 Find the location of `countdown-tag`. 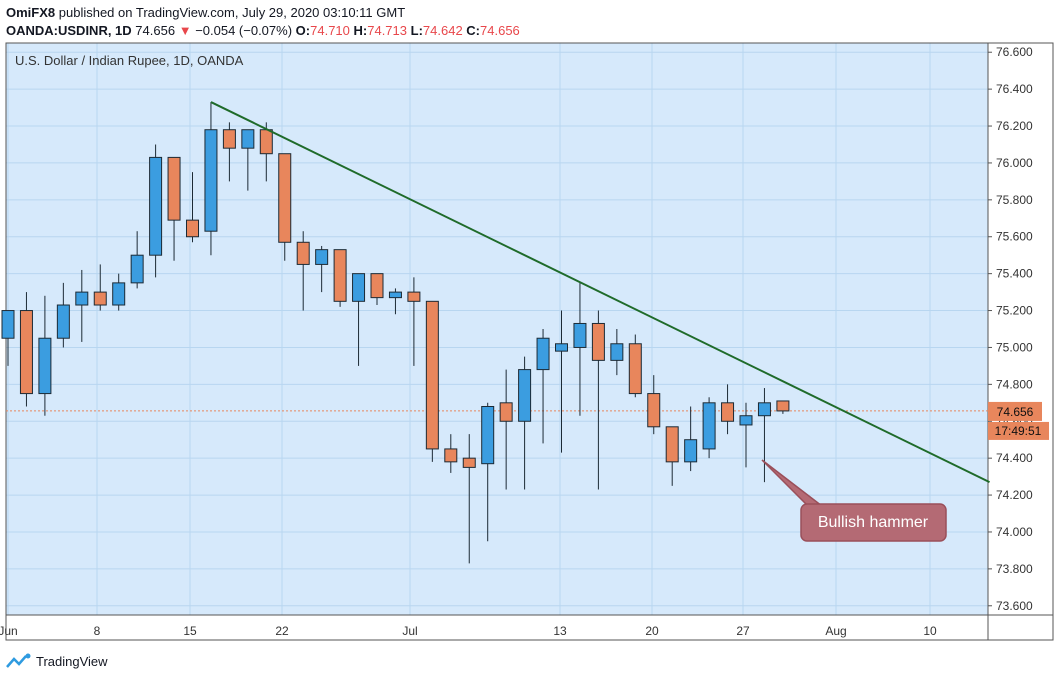

countdown-tag is located at coordinates (1018, 430).